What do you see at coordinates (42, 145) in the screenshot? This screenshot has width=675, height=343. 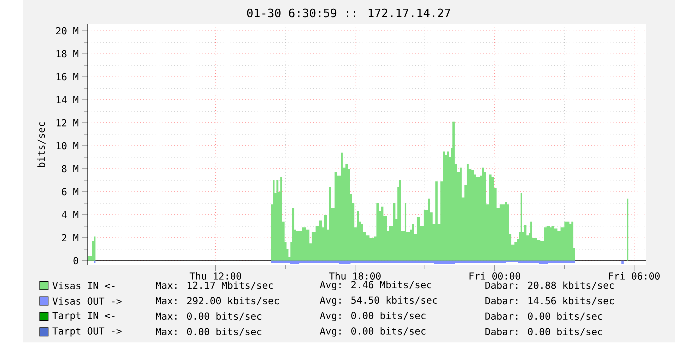 I see `y-axis-title: bits/sec` at bounding box center [42, 145].